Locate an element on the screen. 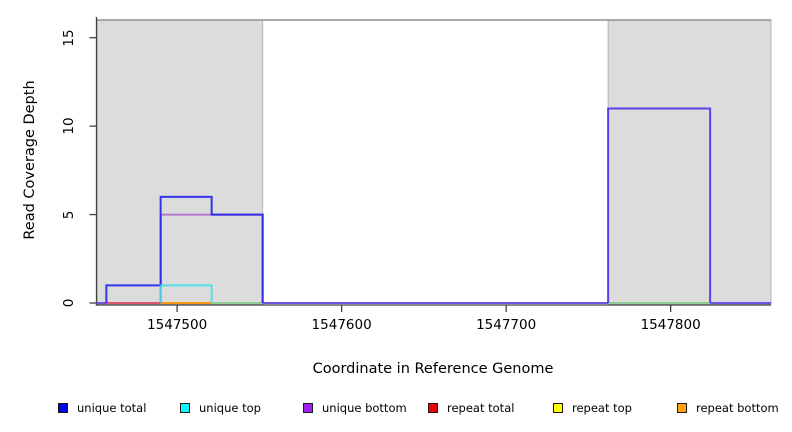 This screenshot has width=792, height=432. legend-item-repeat-bottom: repeat bottom is located at coordinates (728, 408).